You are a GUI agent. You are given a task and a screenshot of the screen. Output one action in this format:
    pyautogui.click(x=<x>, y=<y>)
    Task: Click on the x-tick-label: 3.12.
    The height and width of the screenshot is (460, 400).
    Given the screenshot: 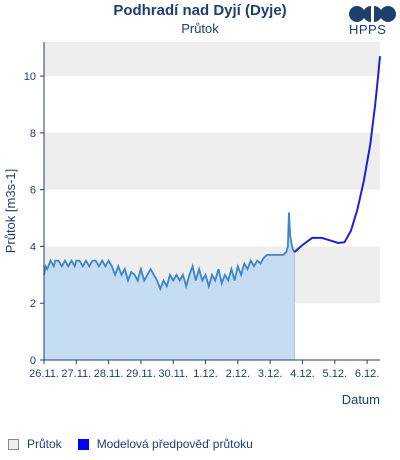 What is the action you would take?
    pyautogui.click(x=270, y=374)
    